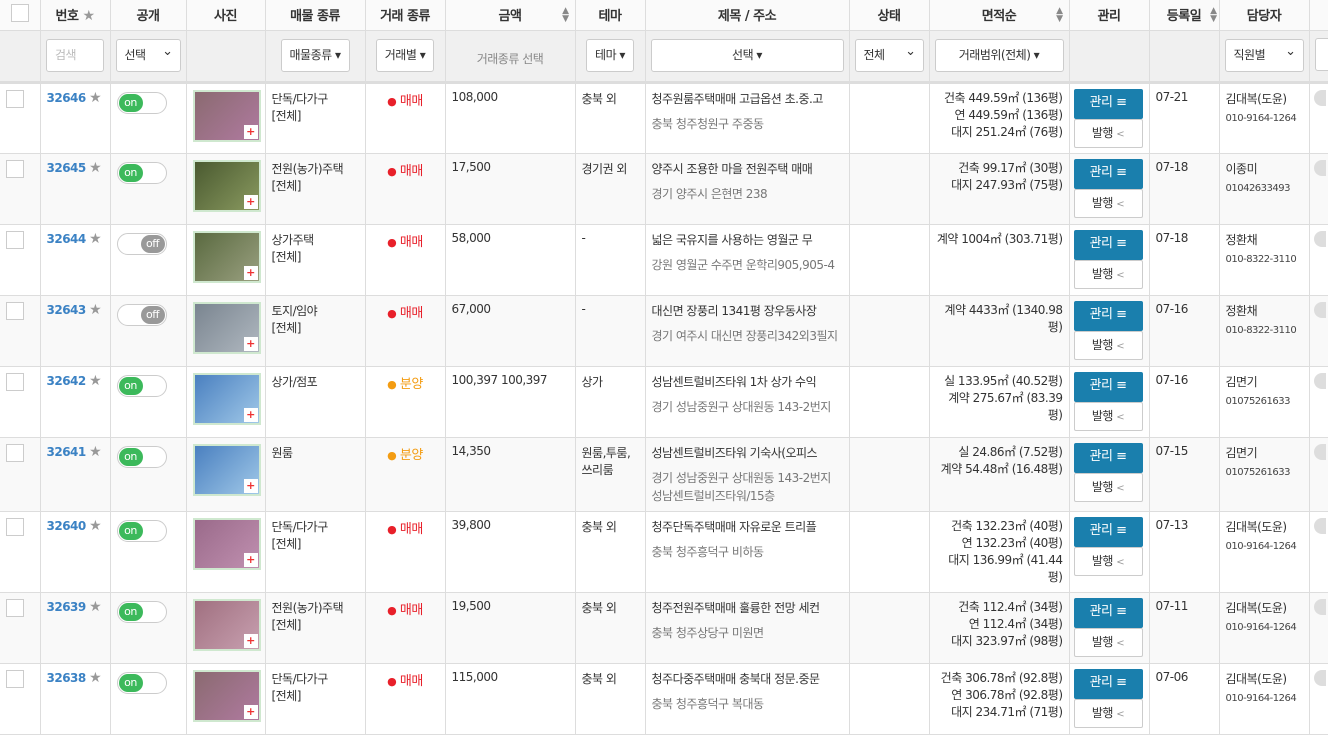 The height and width of the screenshot is (735, 1328). Describe the element at coordinates (148, 54) in the screenshot. I see `public-select: 선택` at that location.